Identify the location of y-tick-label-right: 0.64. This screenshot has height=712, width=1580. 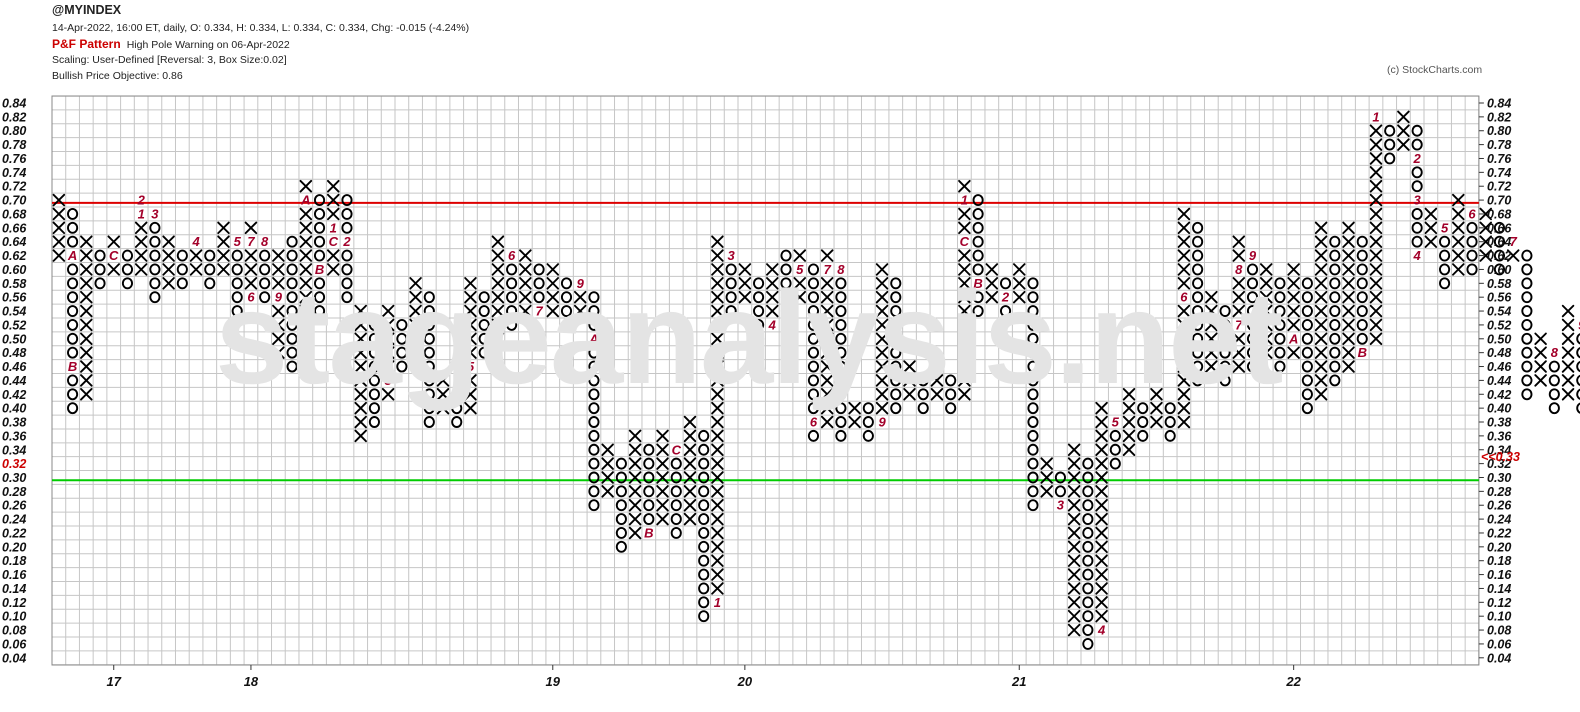
(1499, 242).